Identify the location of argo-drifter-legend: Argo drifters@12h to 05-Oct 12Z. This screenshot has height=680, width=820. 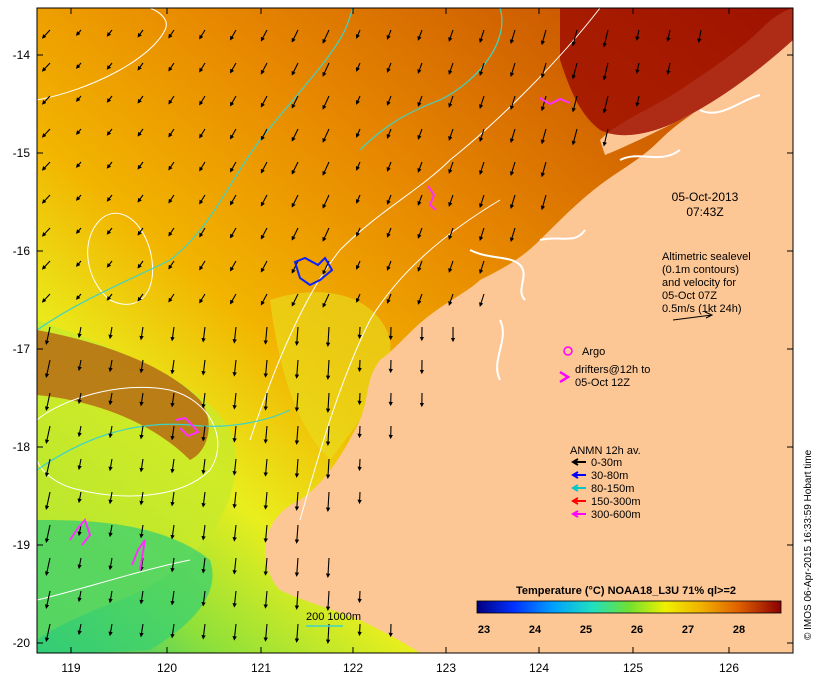
(604, 367).